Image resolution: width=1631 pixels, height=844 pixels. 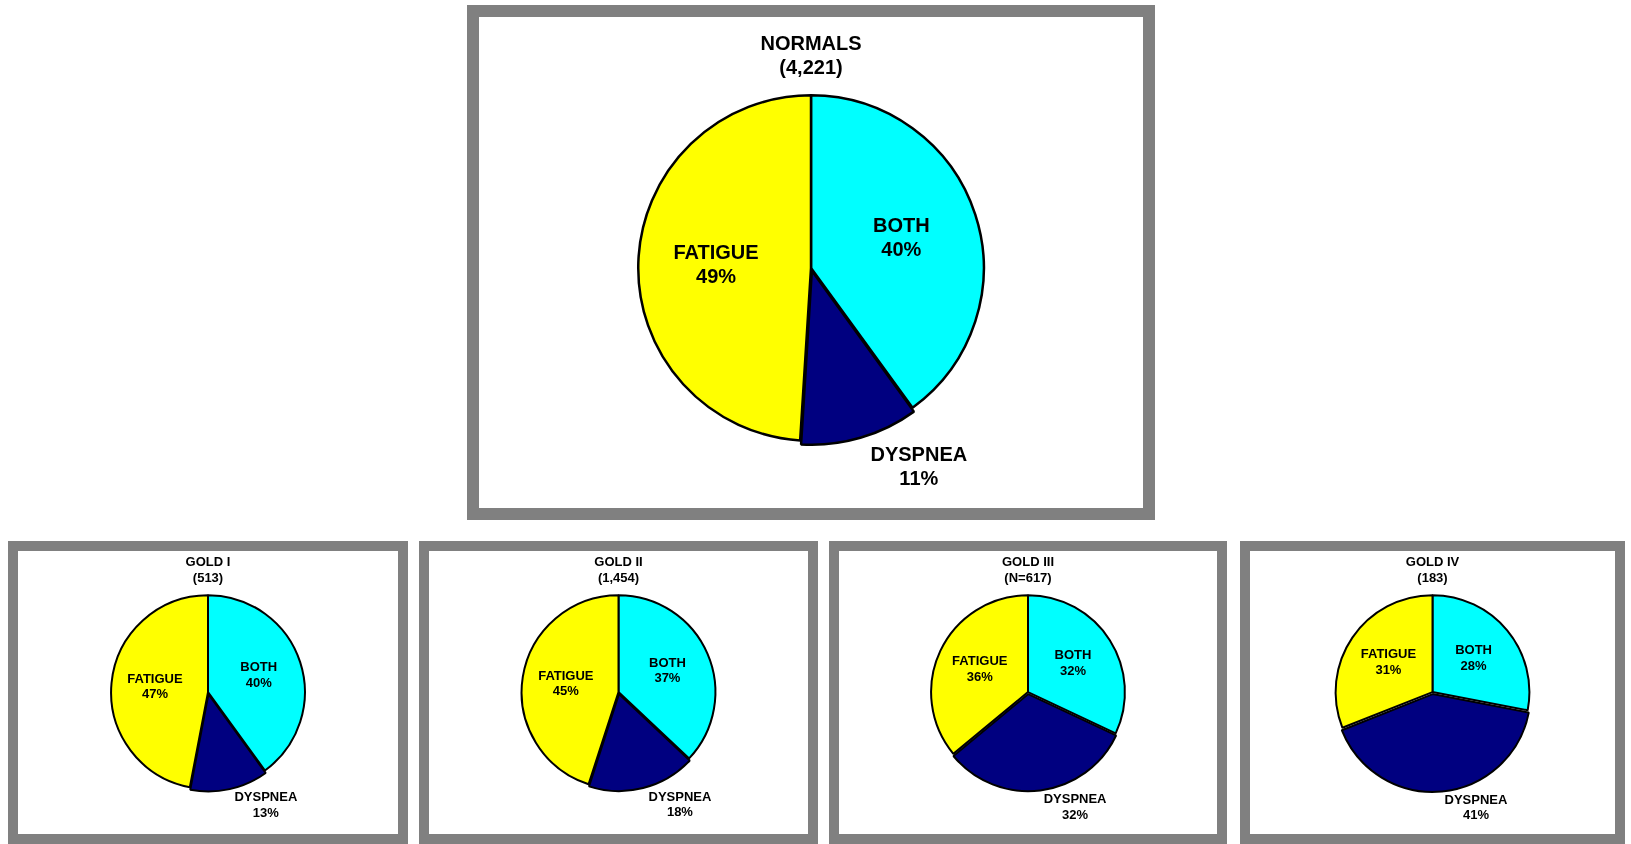 I want to click on data-label: 28%, so click(x=1474, y=665).